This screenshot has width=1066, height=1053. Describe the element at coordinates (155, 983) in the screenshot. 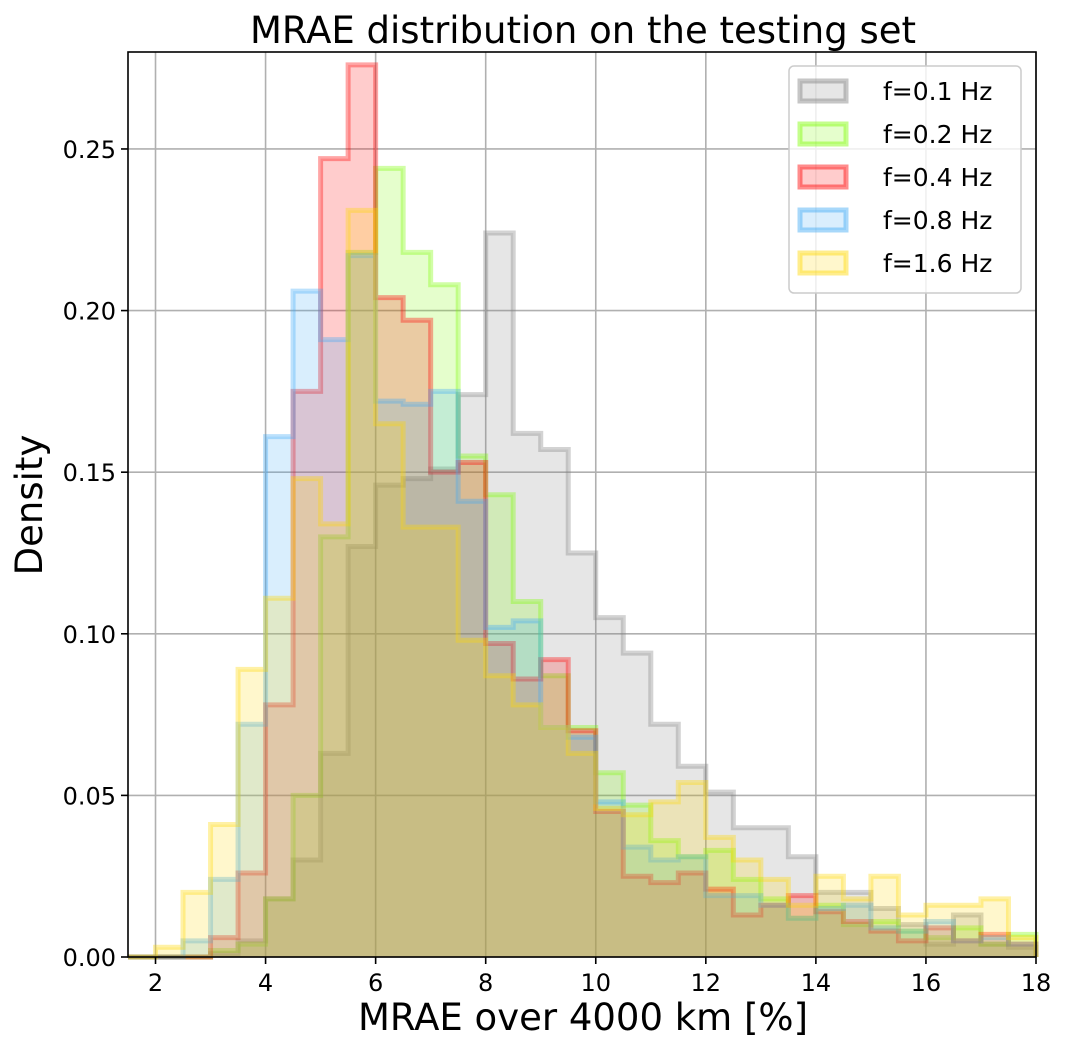

I see `x-tick-label: 2` at that location.